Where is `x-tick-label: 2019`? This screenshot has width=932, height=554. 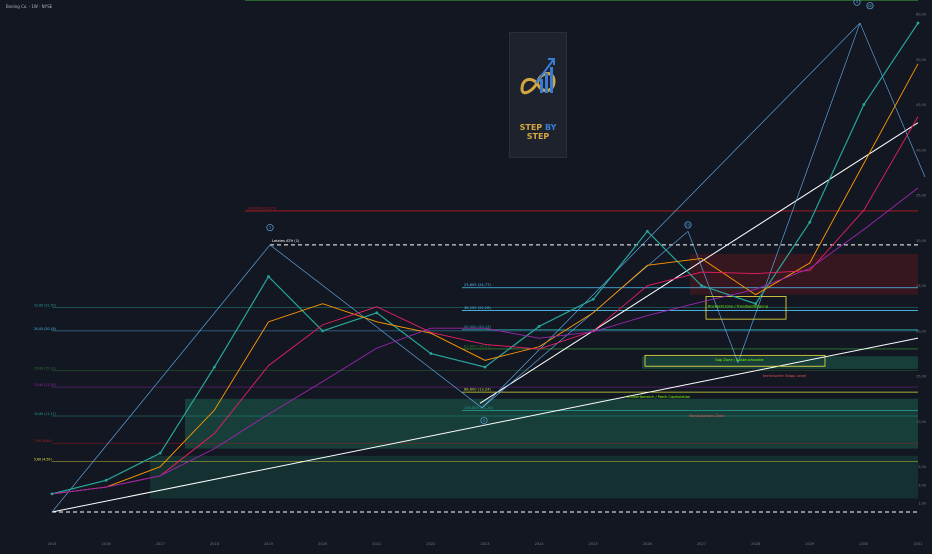 x-tick-label: 2019 is located at coordinates (268, 544).